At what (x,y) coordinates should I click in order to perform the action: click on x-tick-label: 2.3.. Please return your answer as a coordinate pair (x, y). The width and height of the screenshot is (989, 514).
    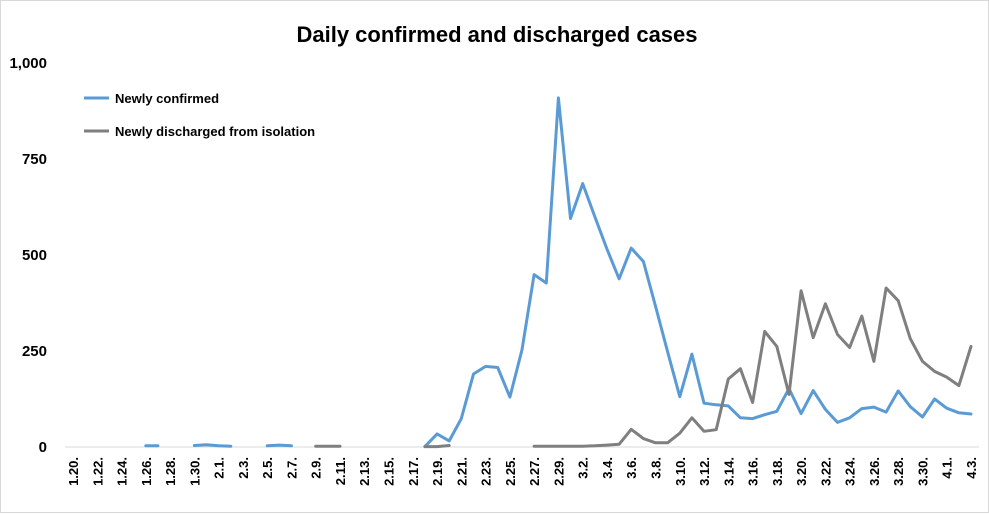
    Looking at the image, I should click on (243, 468).